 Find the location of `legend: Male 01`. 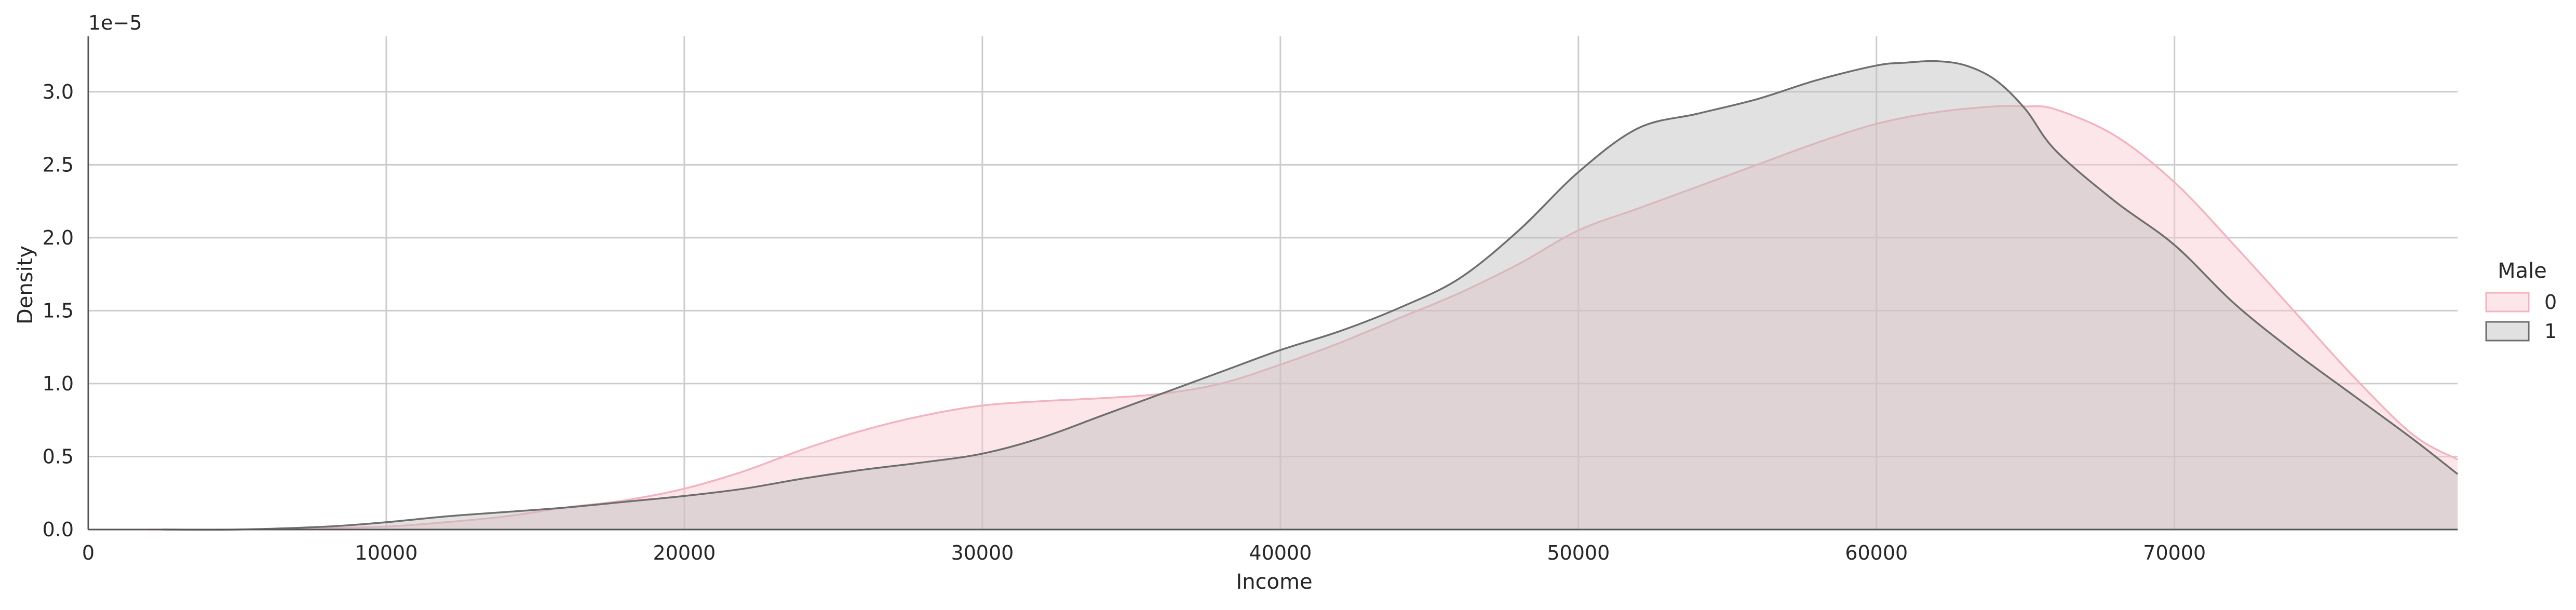

legend: Male 01 is located at coordinates (2521, 301).